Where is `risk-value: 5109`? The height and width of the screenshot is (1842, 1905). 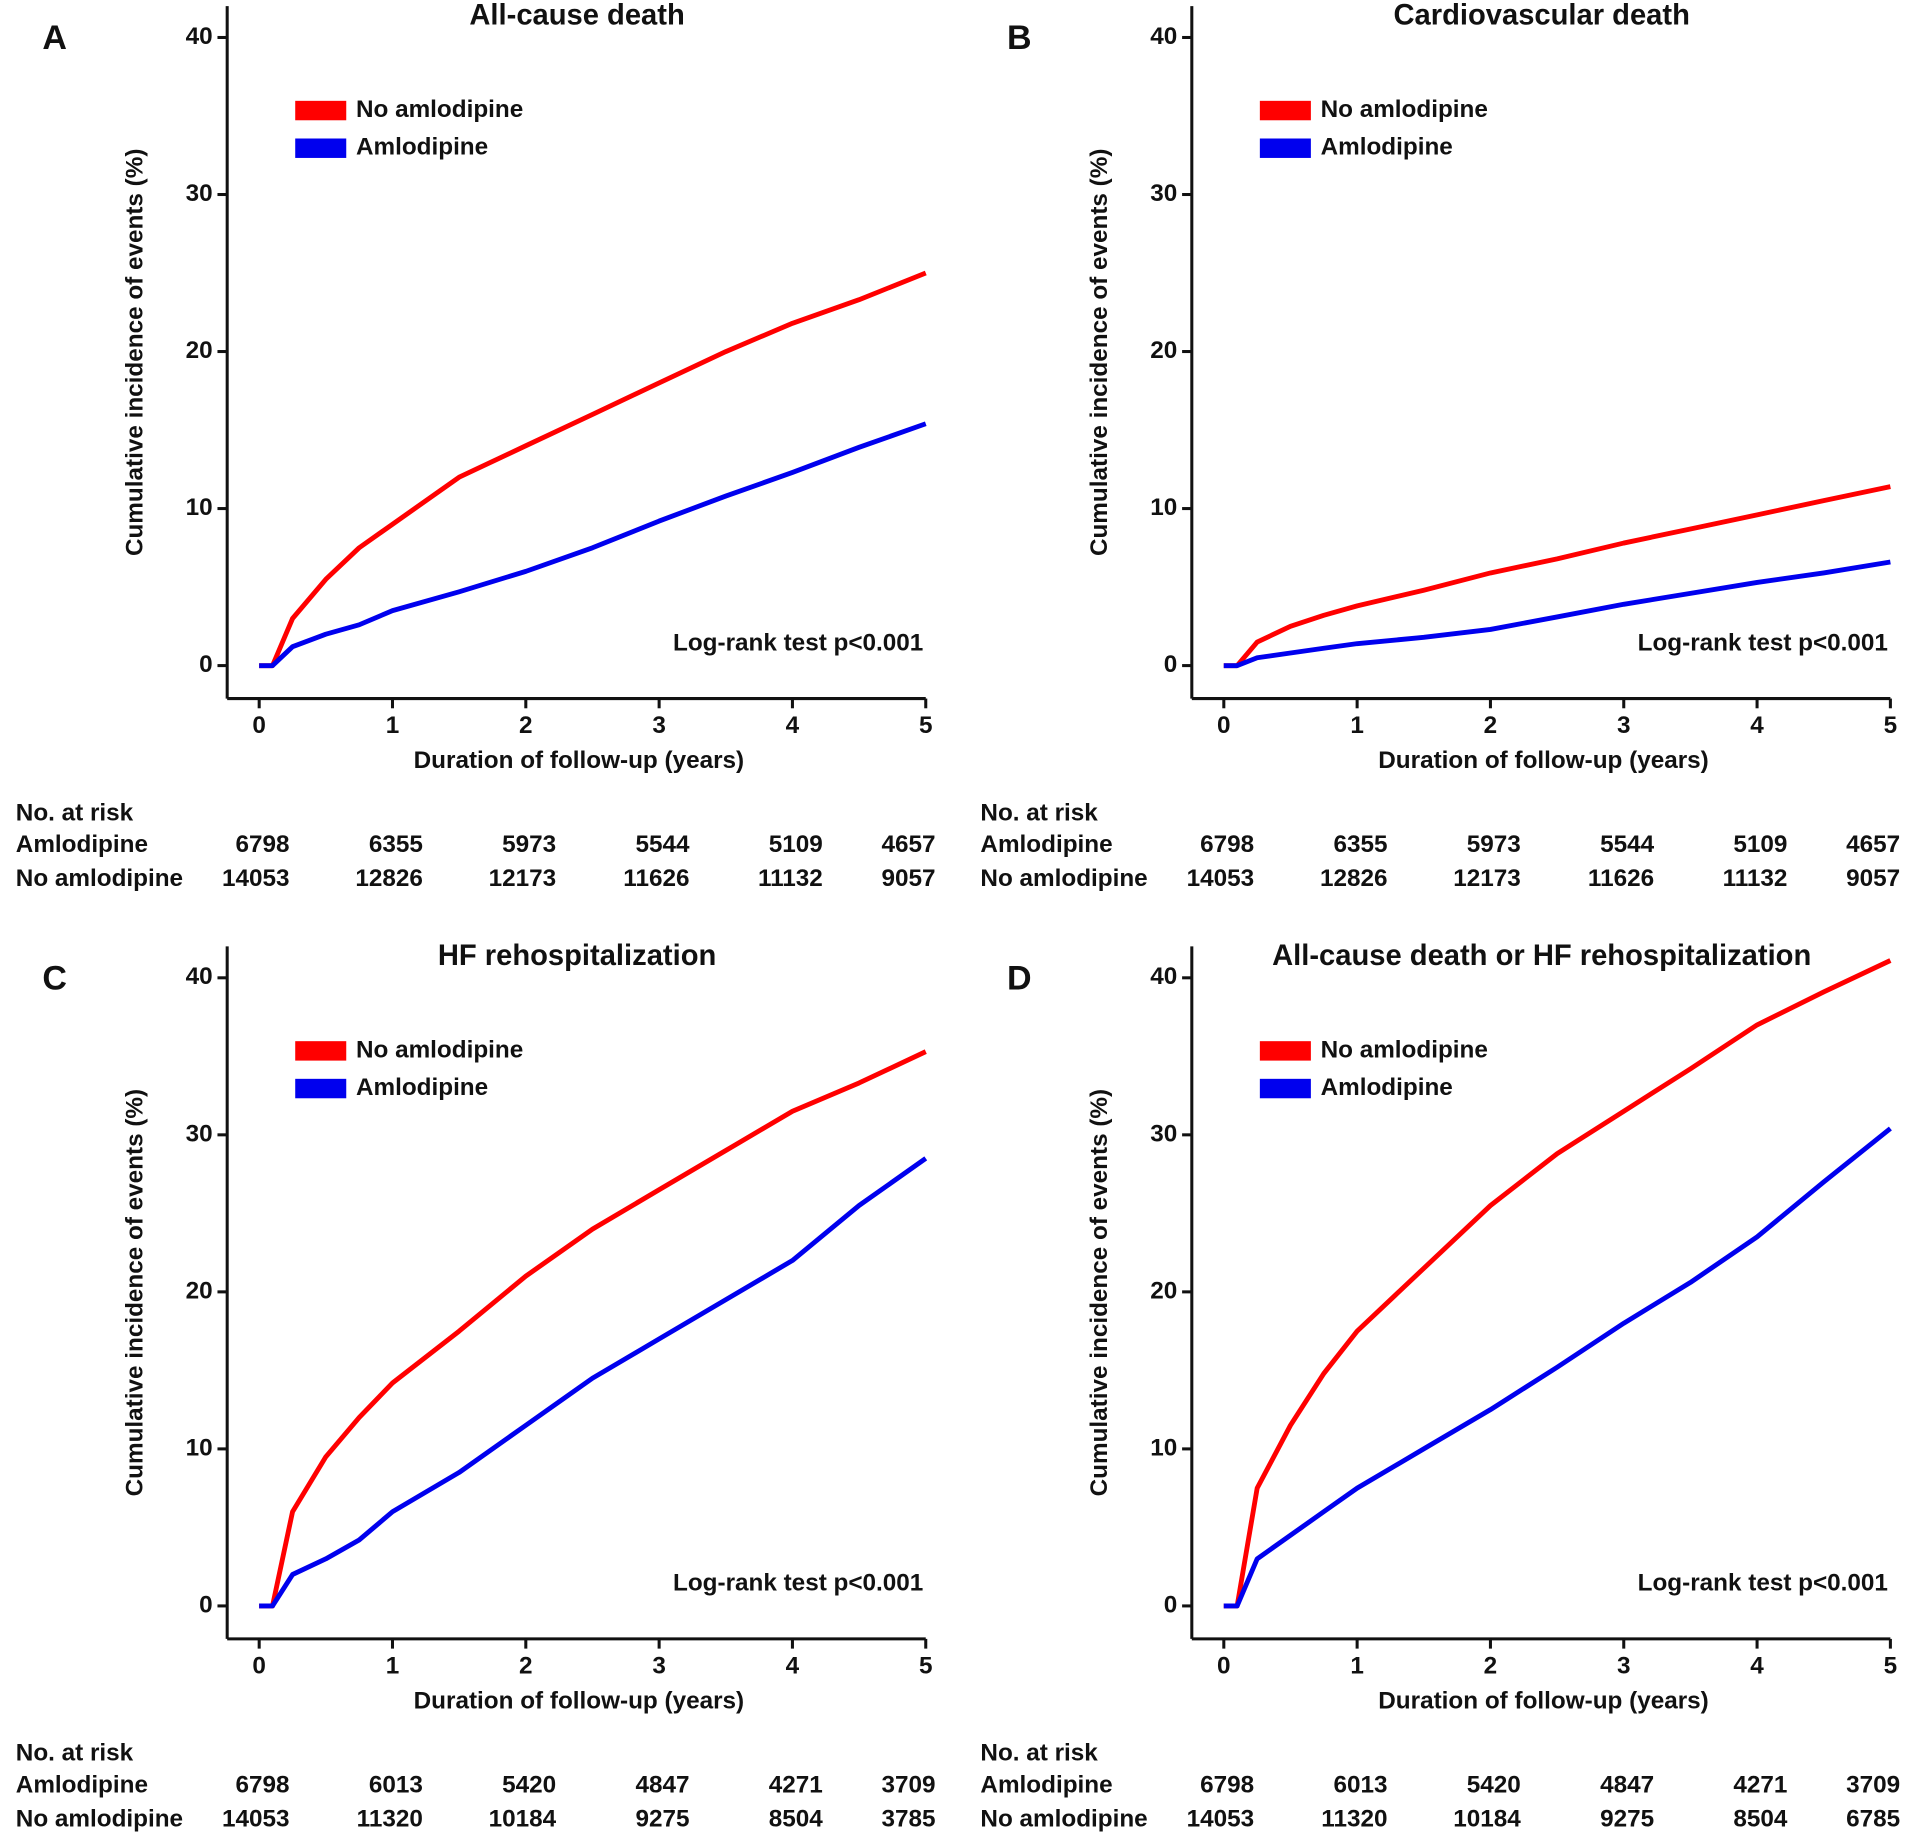
risk-value: 5109 is located at coordinates (796, 844).